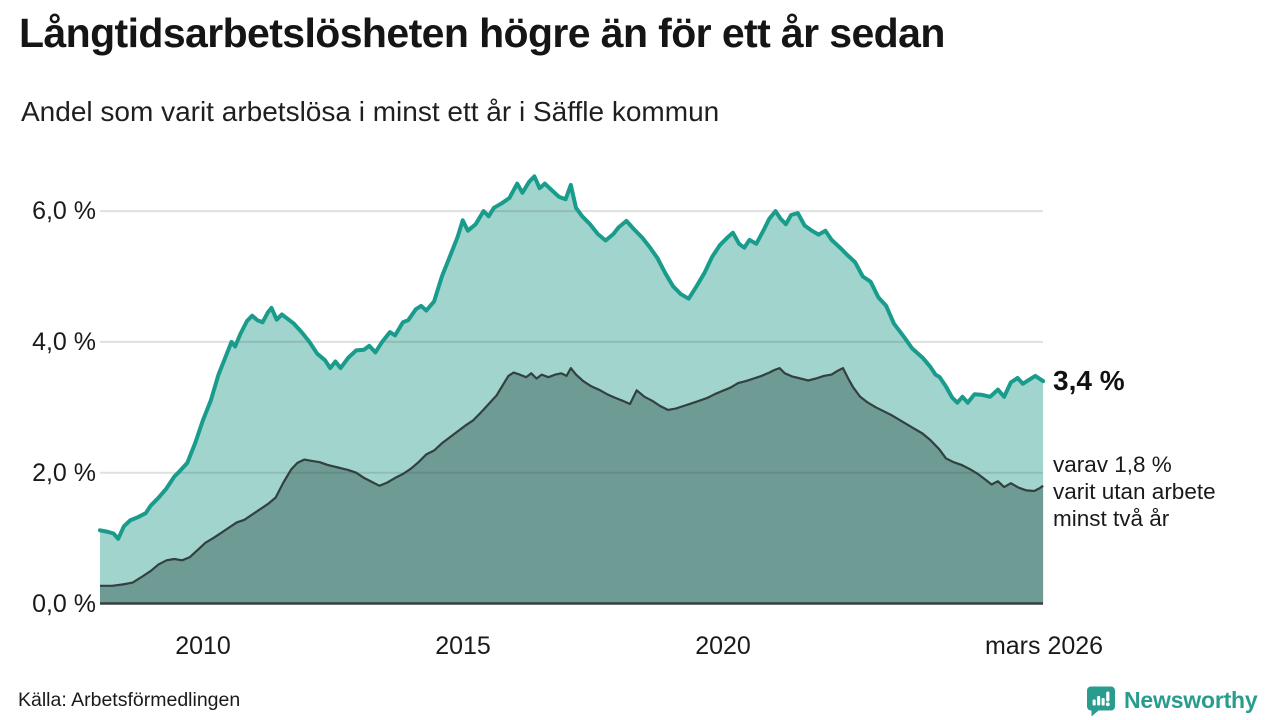  Describe the element at coordinates (1089, 380) in the screenshot. I see `latest-value-annotation: 3,4 %` at that location.